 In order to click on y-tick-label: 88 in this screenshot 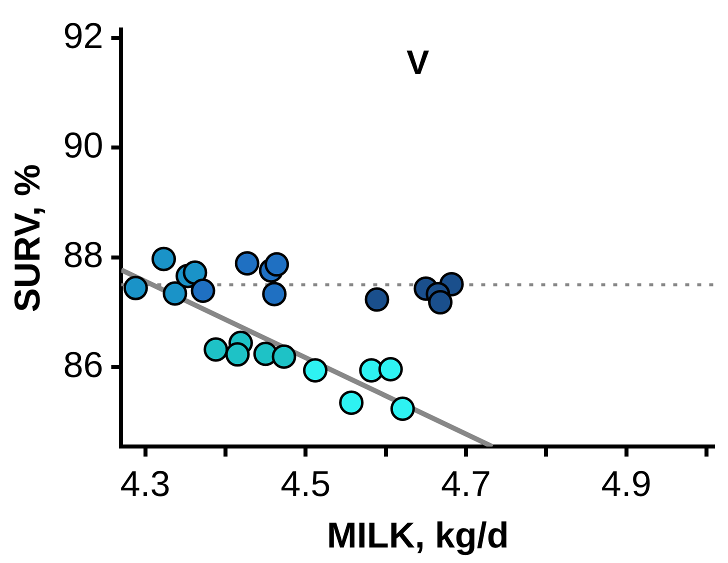, I will do `click(83, 255)`.